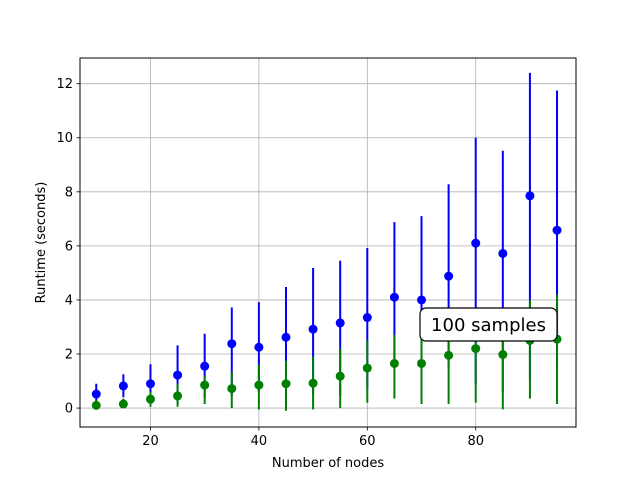  What do you see at coordinates (69, 409) in the screenshot?
I see `y-tick-label: 0` at bounding box center [69, 409].